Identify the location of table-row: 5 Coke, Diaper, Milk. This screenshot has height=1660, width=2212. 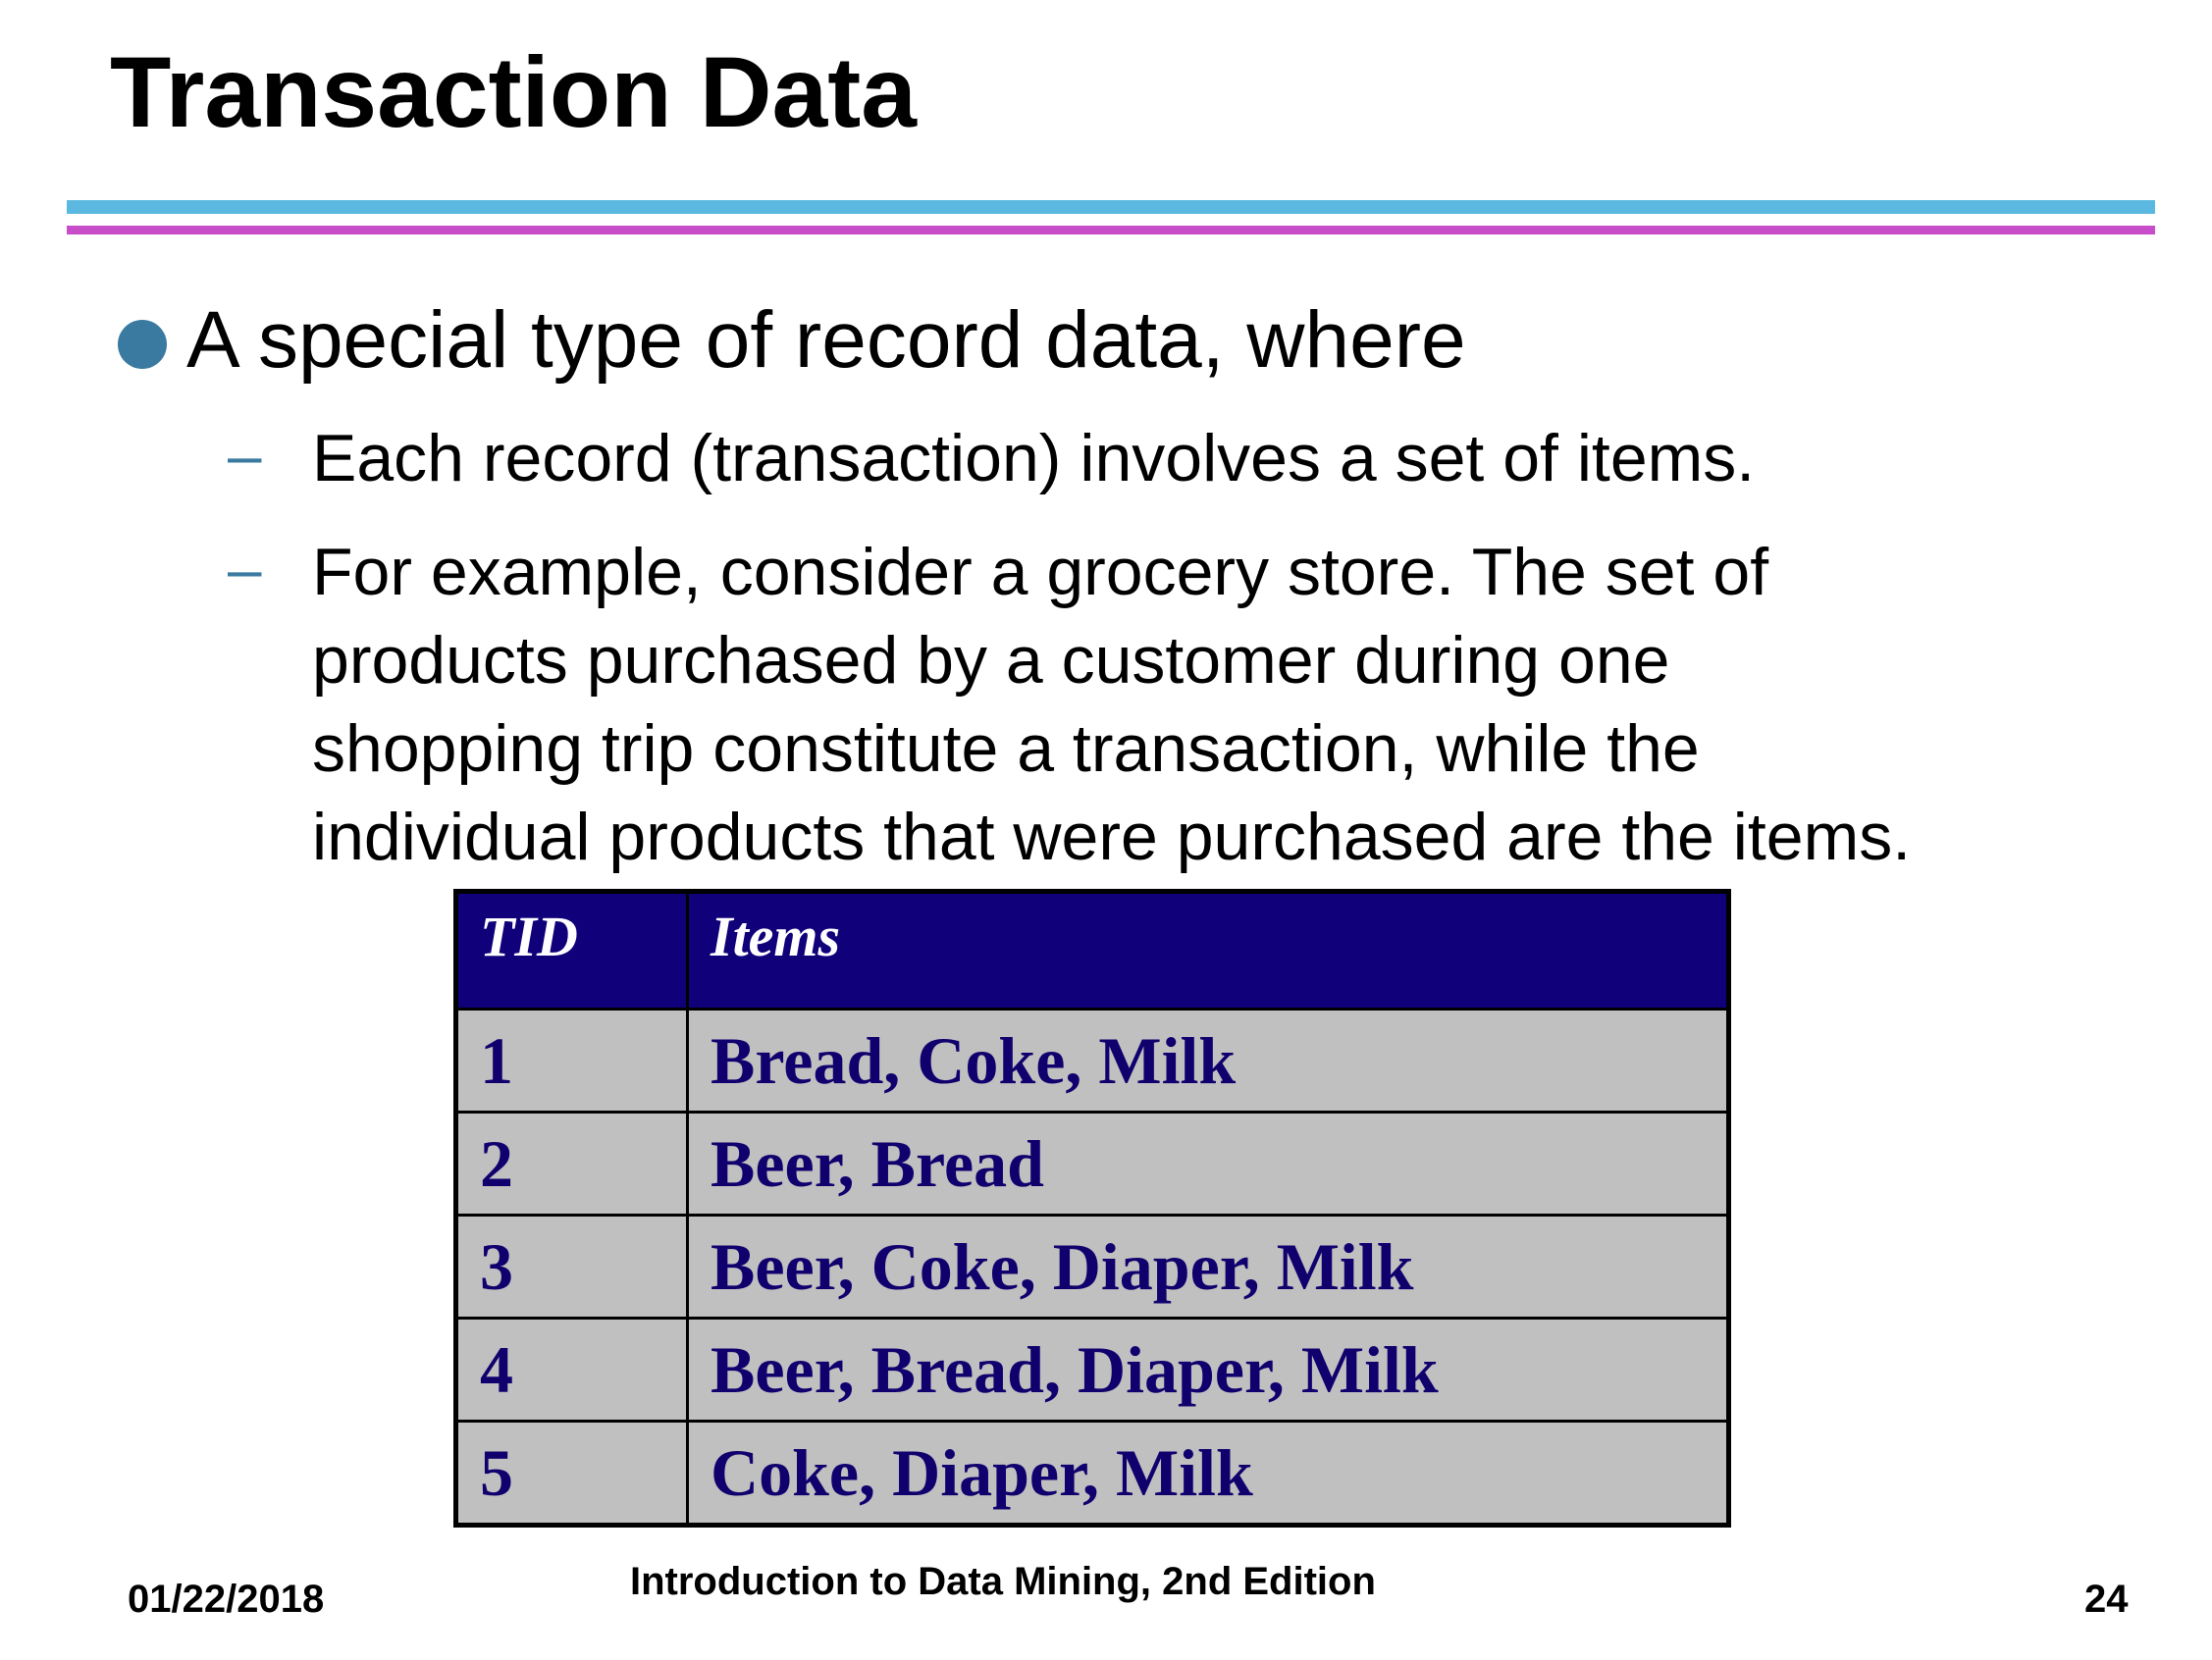
(1092, 1473).